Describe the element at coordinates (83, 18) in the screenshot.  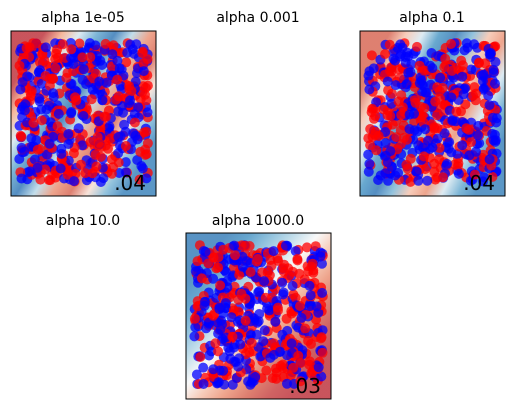
I see `subplot-title: alpha 1e-05.04` at that location.